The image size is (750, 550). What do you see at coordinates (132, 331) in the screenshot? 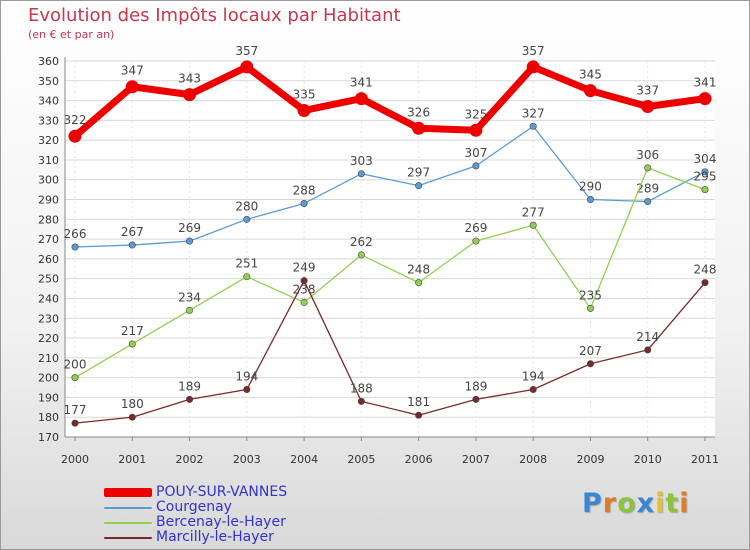
I see `data-label: 217` at bounding box center [132, 331].